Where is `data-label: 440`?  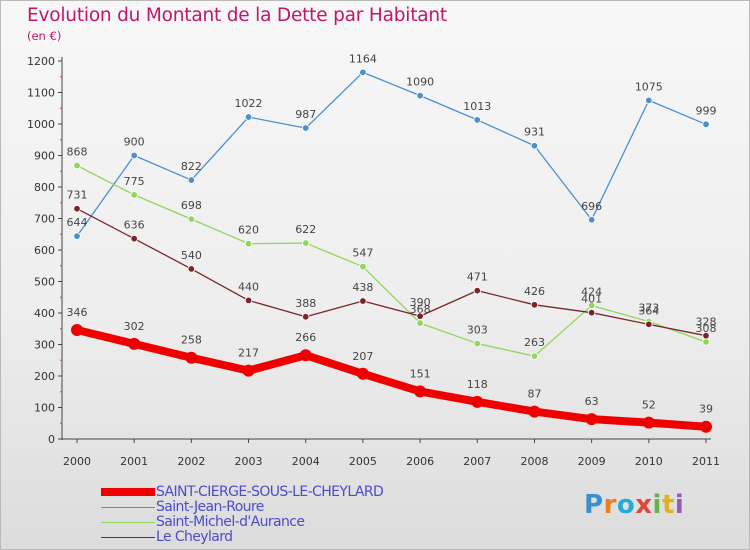 data-label: 440 is located at coordinates (248, 286).